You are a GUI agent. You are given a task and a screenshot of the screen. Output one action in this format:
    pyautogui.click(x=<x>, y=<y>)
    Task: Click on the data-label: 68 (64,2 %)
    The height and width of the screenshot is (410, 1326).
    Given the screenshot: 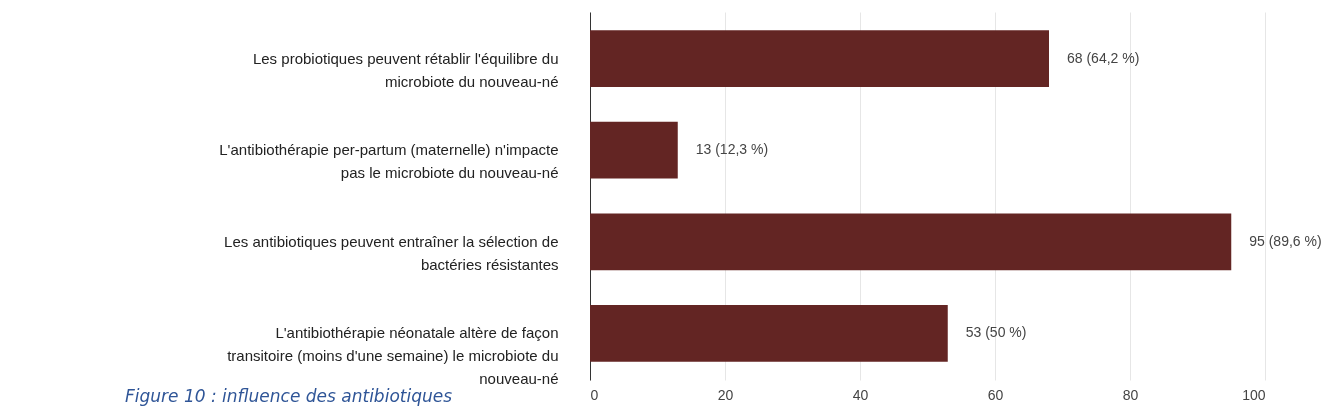 What is the action you would take?
    pyautogui.click(x=1103, y=57)
    